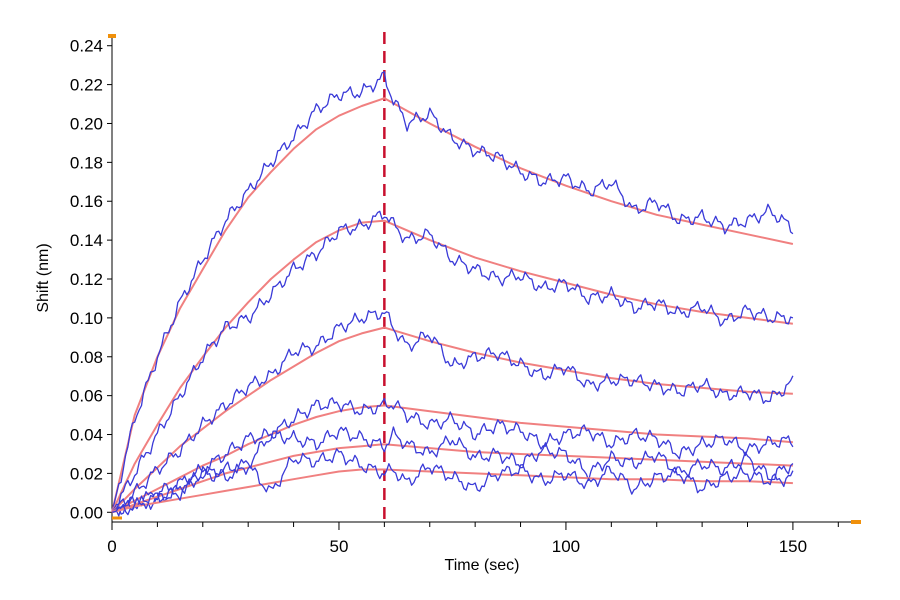 The width and height of the screenshot is (900, 600). What do you see at coordinates (86, 85) in the screenshot?
I see `y-tick-label: 0.22` at bounding box center [86, 85].